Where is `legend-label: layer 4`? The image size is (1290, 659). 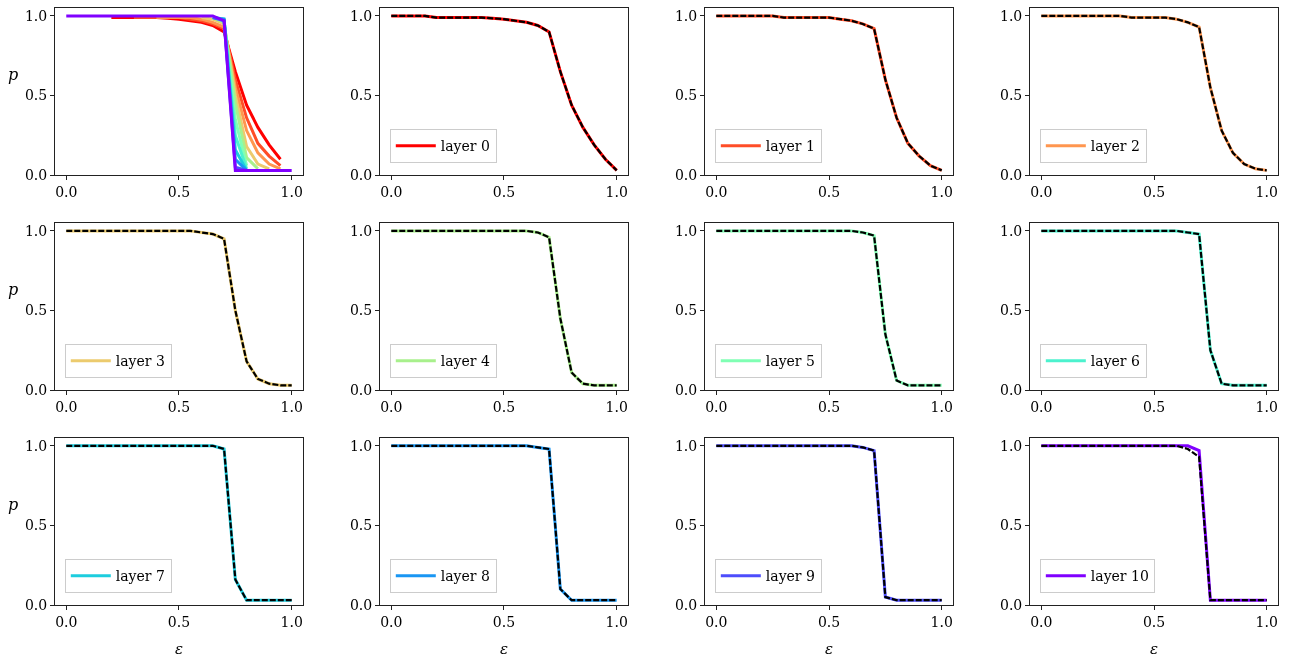 legend-label: layer 4 is located at coordinates (465, 361).